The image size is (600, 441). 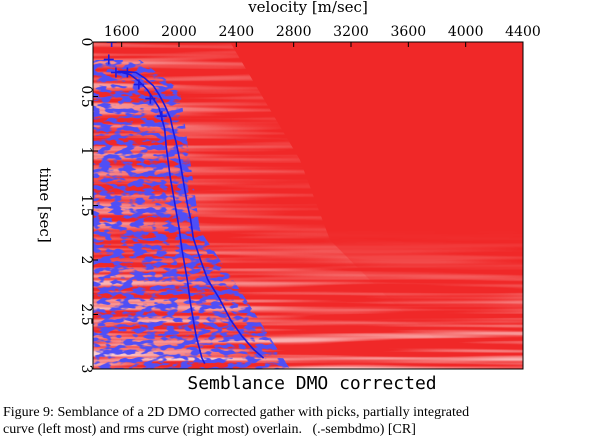 What do you see at coordinates (322, 35) in the screenshot?
I see `x-axis: 1600 2000 2400 2800 3200 3600 4000 4400` at bounding box center [322, 35].